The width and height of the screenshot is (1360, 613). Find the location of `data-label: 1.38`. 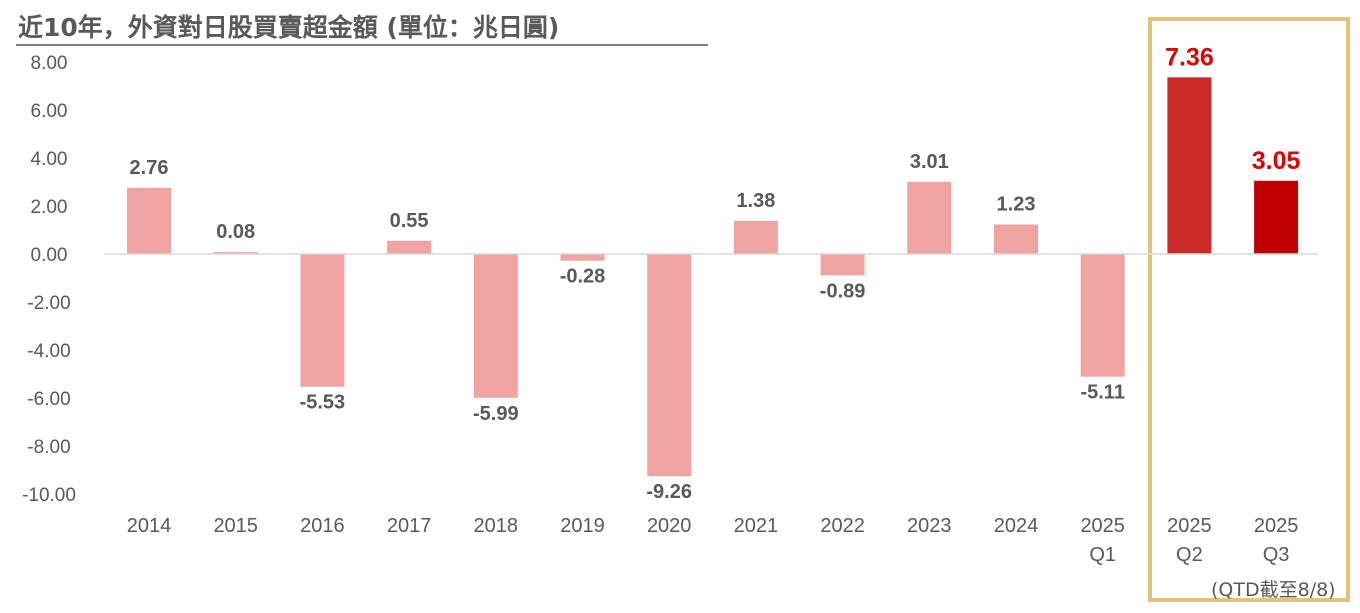

data-label: 1.38 is located at coordinates (755, 201).